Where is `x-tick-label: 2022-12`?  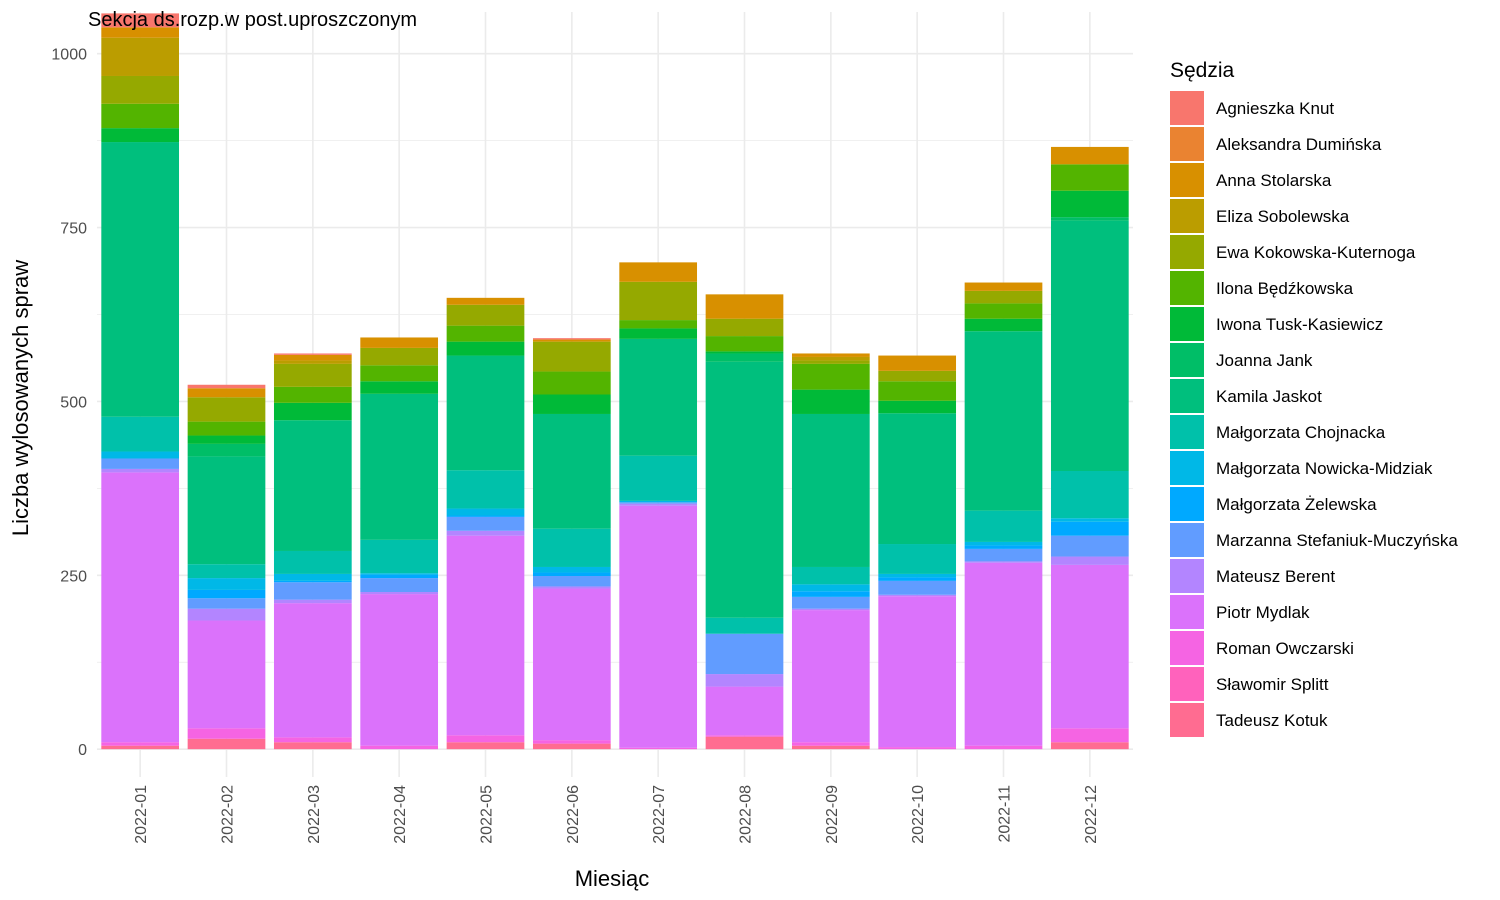 x-tick-label: 2022-12 is located at coordinates (1091, 814).